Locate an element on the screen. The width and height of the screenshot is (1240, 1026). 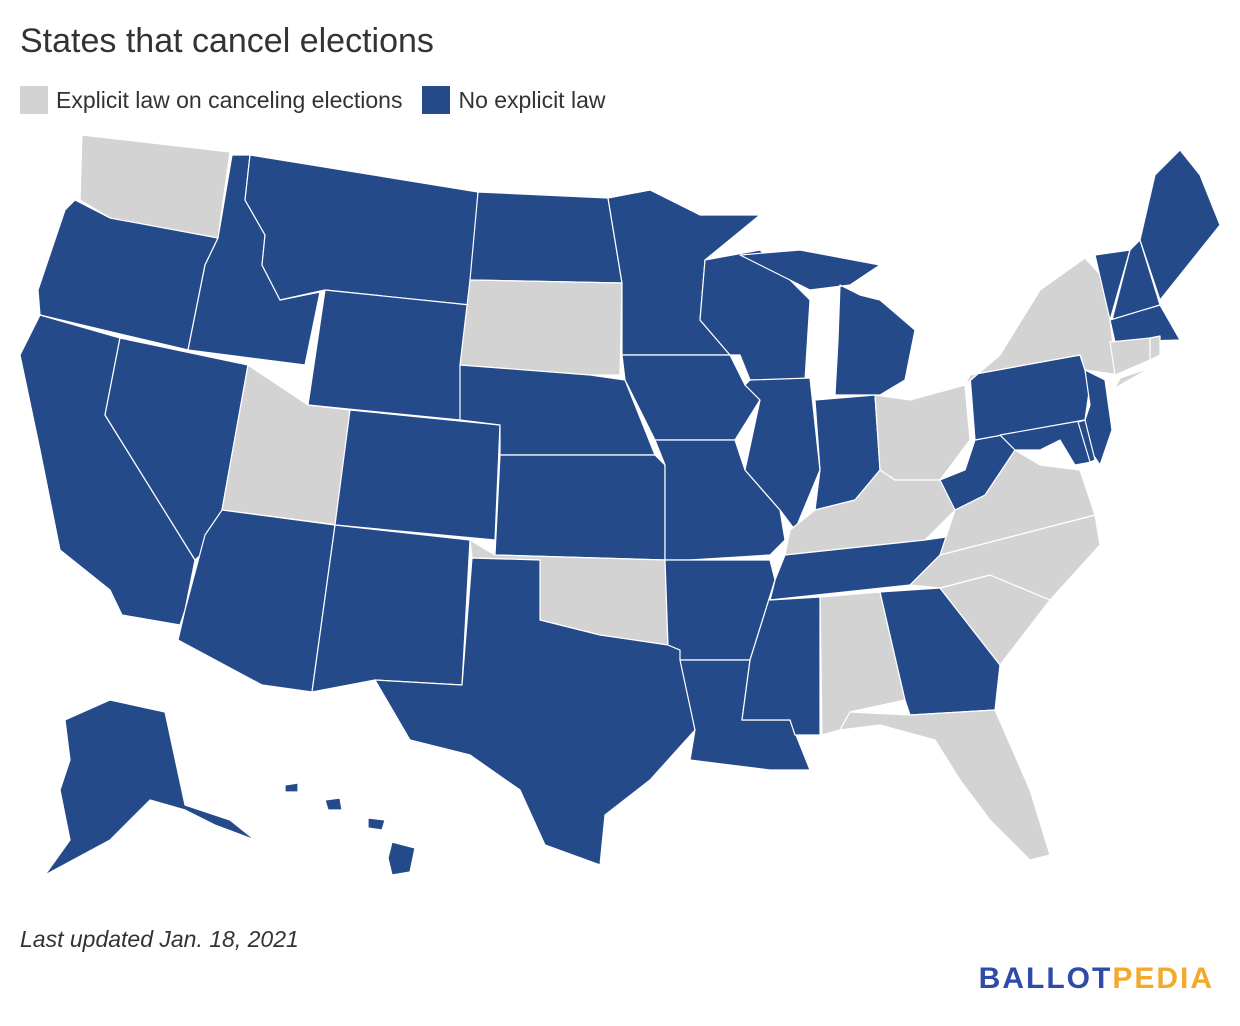
state-vt is located at coordinates (1112, 285).